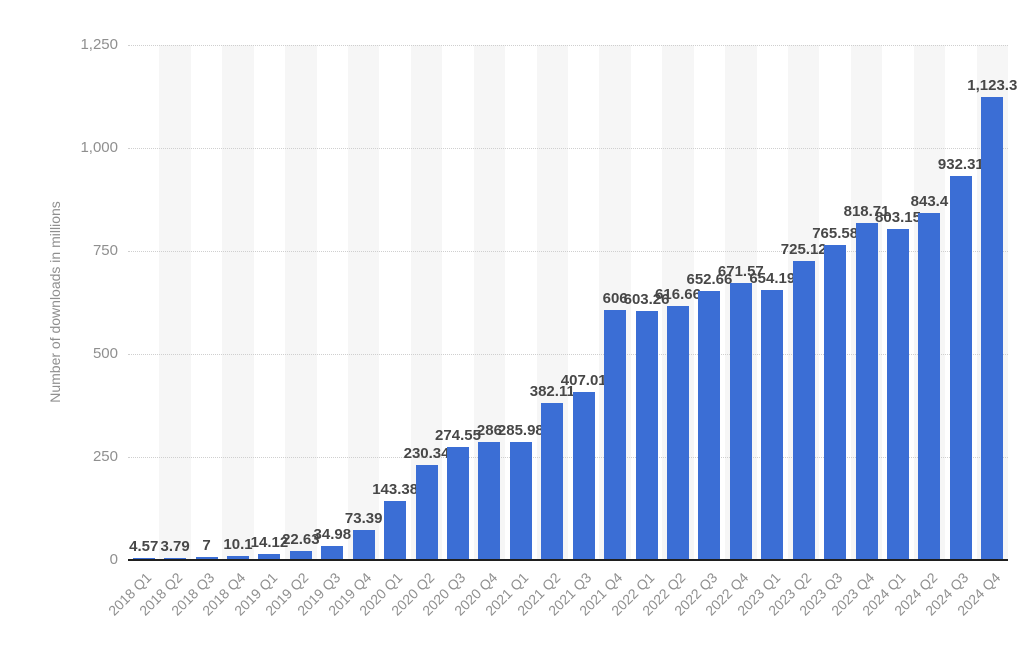  I want to click on value-label: 382.11, so click(552, 391).